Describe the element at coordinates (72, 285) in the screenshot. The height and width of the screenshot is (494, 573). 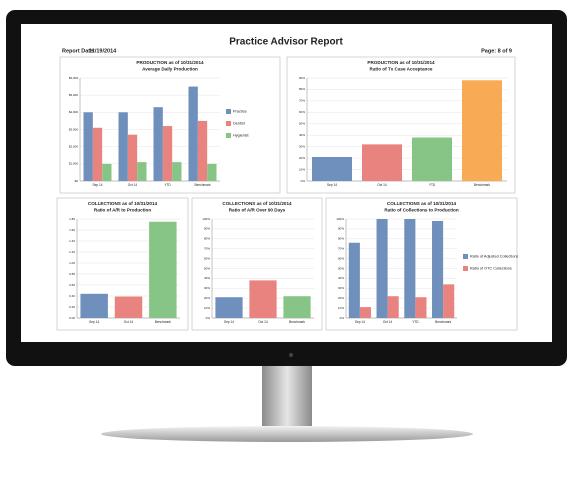
I see `y-tick-label: 0.60` at that location.